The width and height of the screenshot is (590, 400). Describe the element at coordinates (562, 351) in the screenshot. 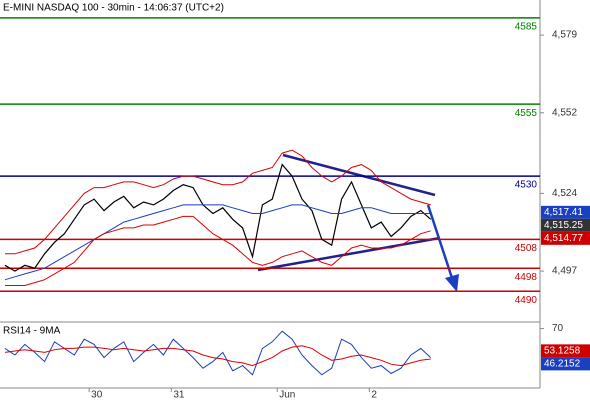

I see `last-value-label: 53.1258` at that location.